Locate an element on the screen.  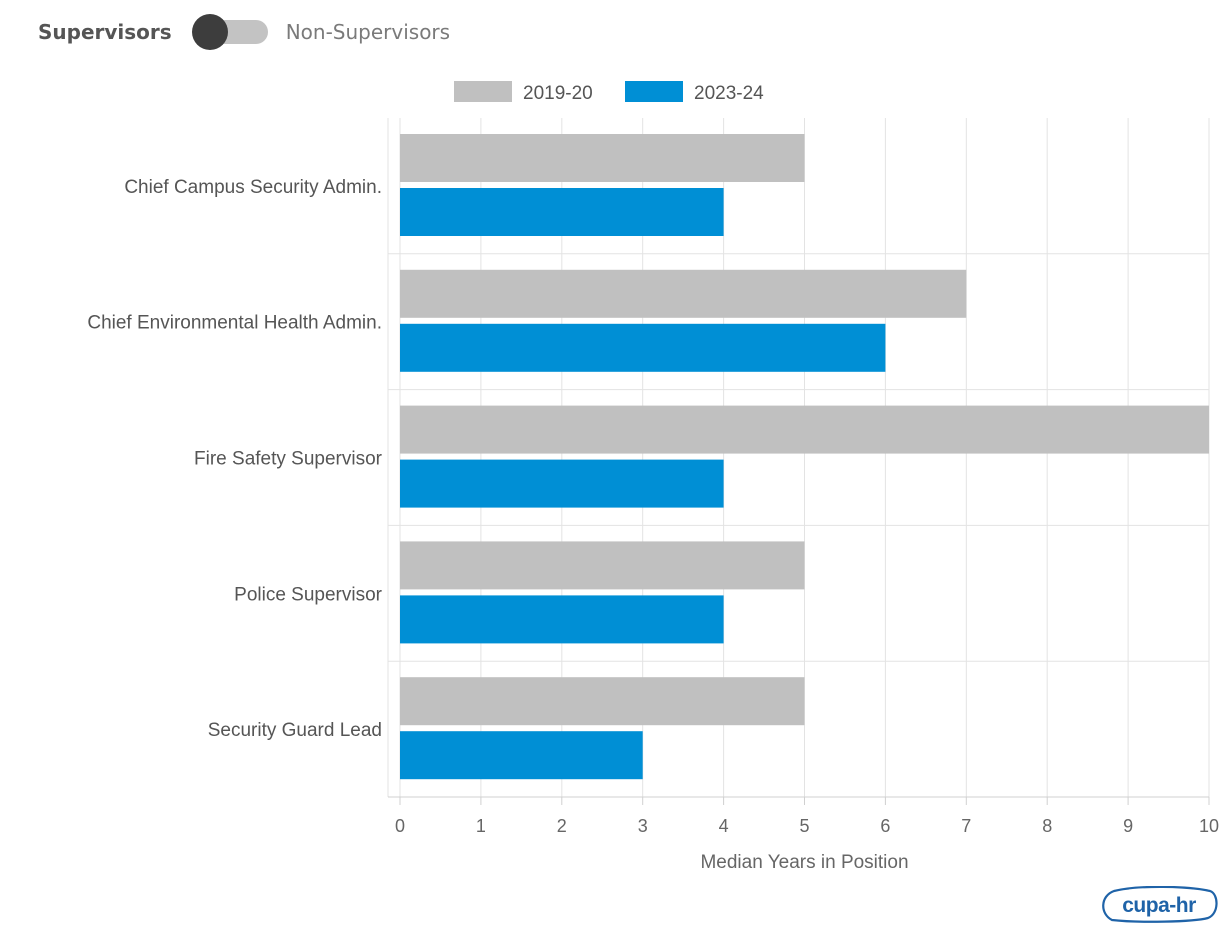
svg-text: cupa-hr is located at coordinates (1159, 905).